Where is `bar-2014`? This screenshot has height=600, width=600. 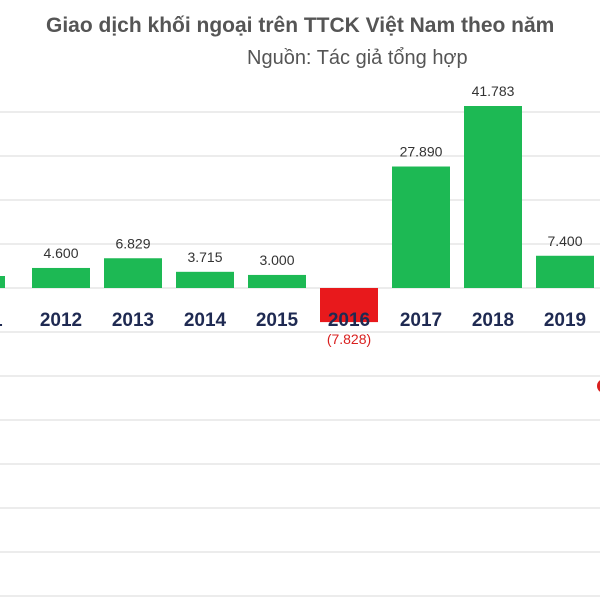 bar-2014 is located at coordinates (205, 279).